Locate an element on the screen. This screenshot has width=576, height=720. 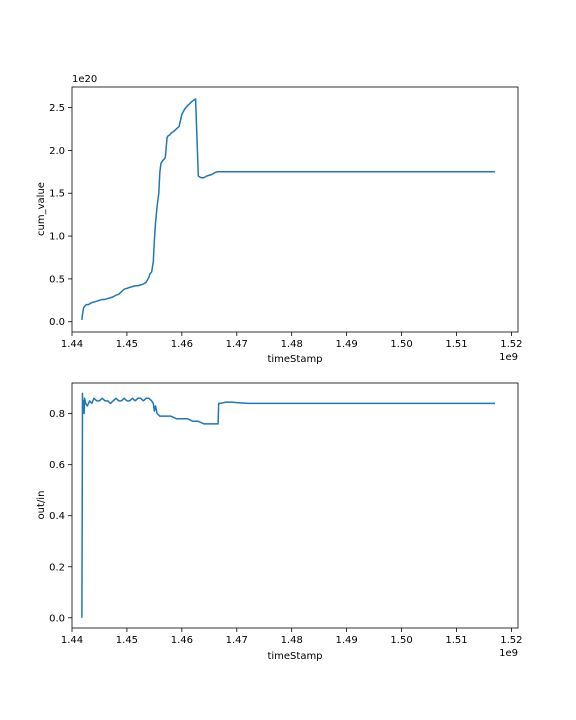
y-axis-label: out/in is located at coordinates (41, 505).